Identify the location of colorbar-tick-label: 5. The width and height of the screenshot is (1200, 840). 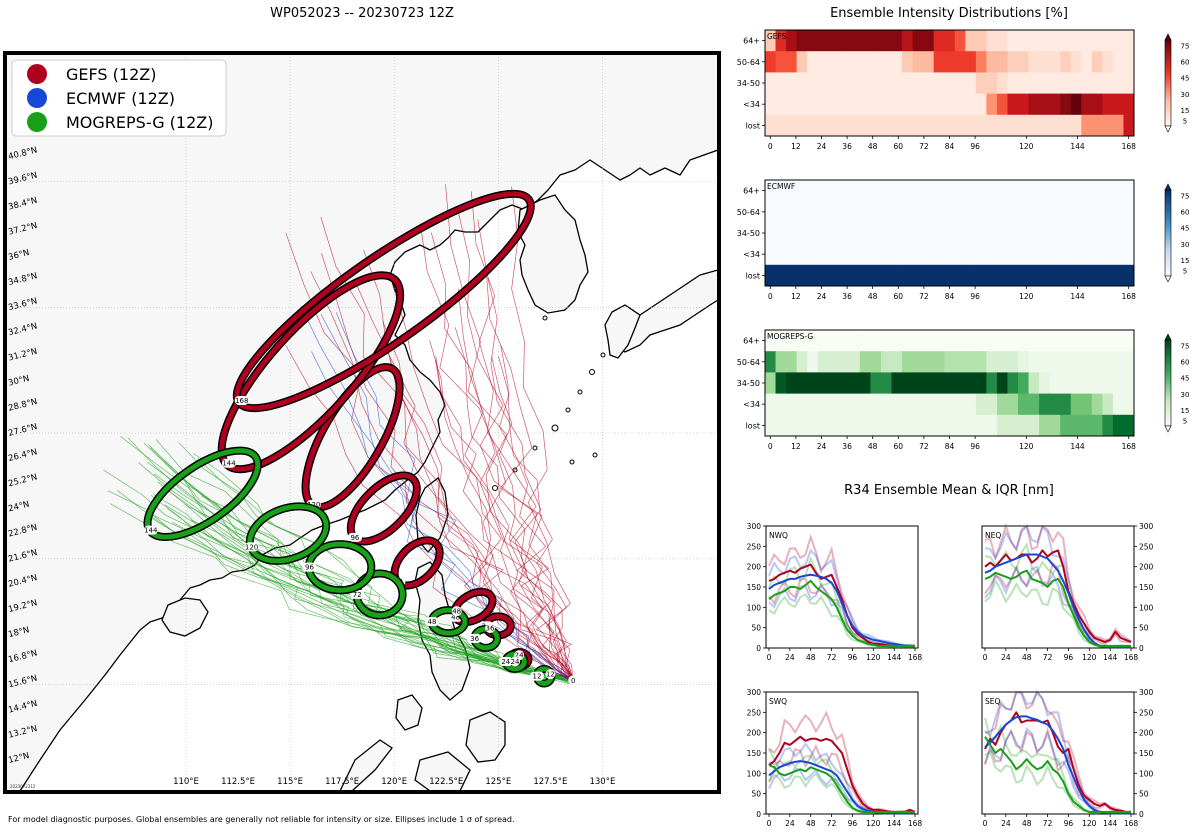
(1185, 122).